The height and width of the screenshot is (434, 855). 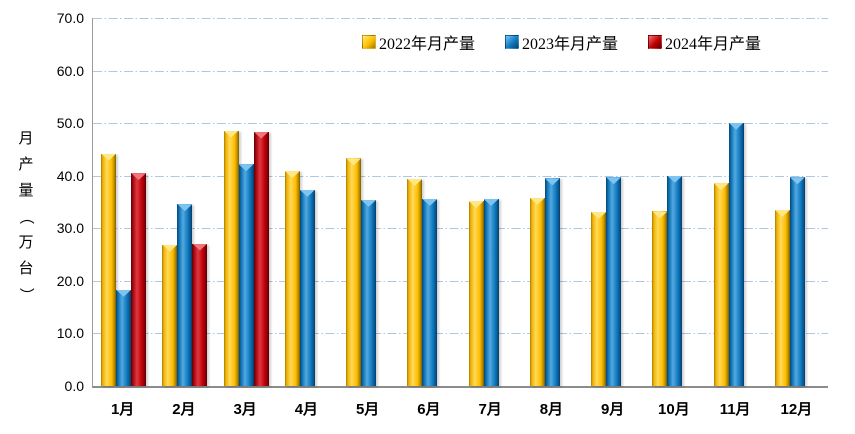 What do you see at coordinates (292, 278) in the screenshot?
I see `bar-2022年月产量-4月` at bounding box center [292, 278].